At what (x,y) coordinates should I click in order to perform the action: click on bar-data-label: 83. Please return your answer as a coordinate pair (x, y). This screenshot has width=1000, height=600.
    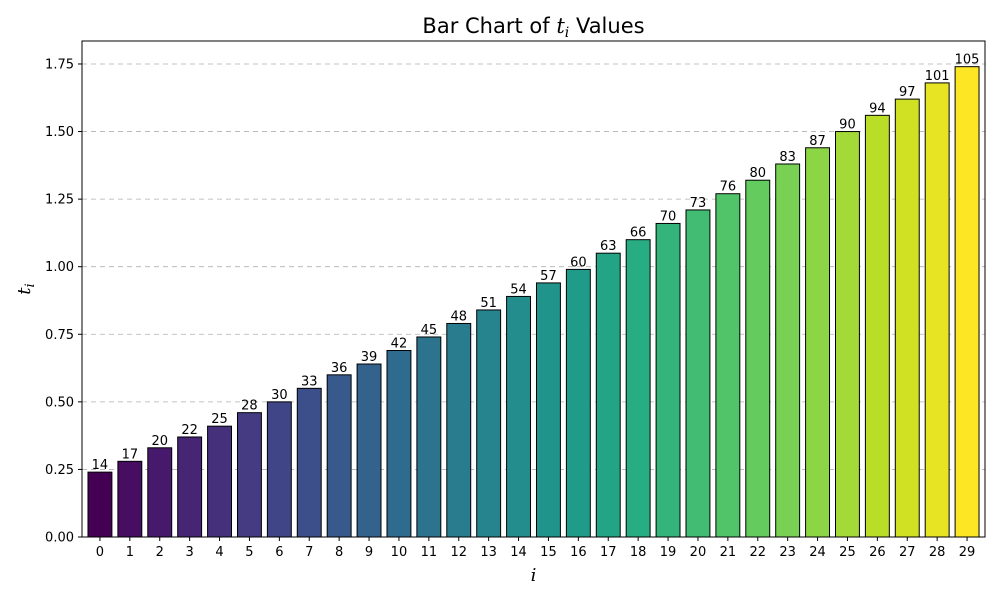
    Looking at the image, I should click on (787, 157).